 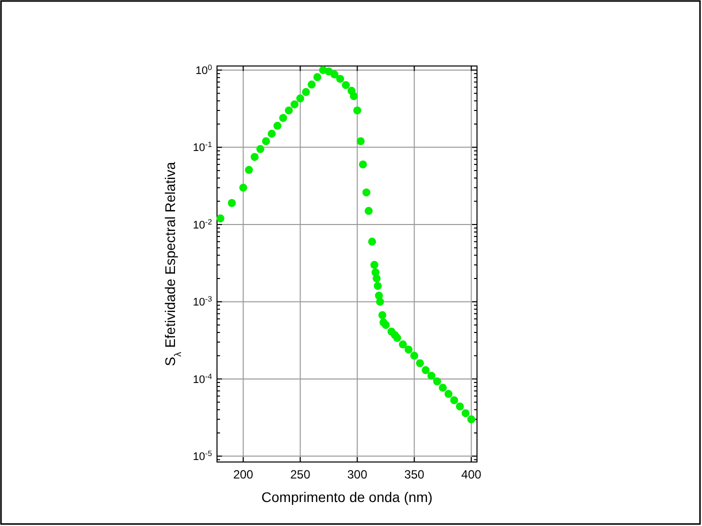 I want to click on x-tick-label: 400, so click(x=471, y=475).